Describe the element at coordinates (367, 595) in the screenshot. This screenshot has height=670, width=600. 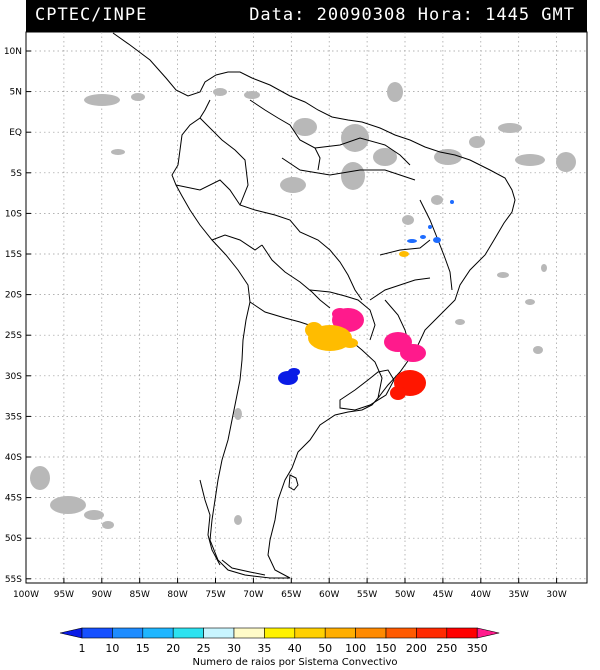
I see `lon-label: 55W` at that location.